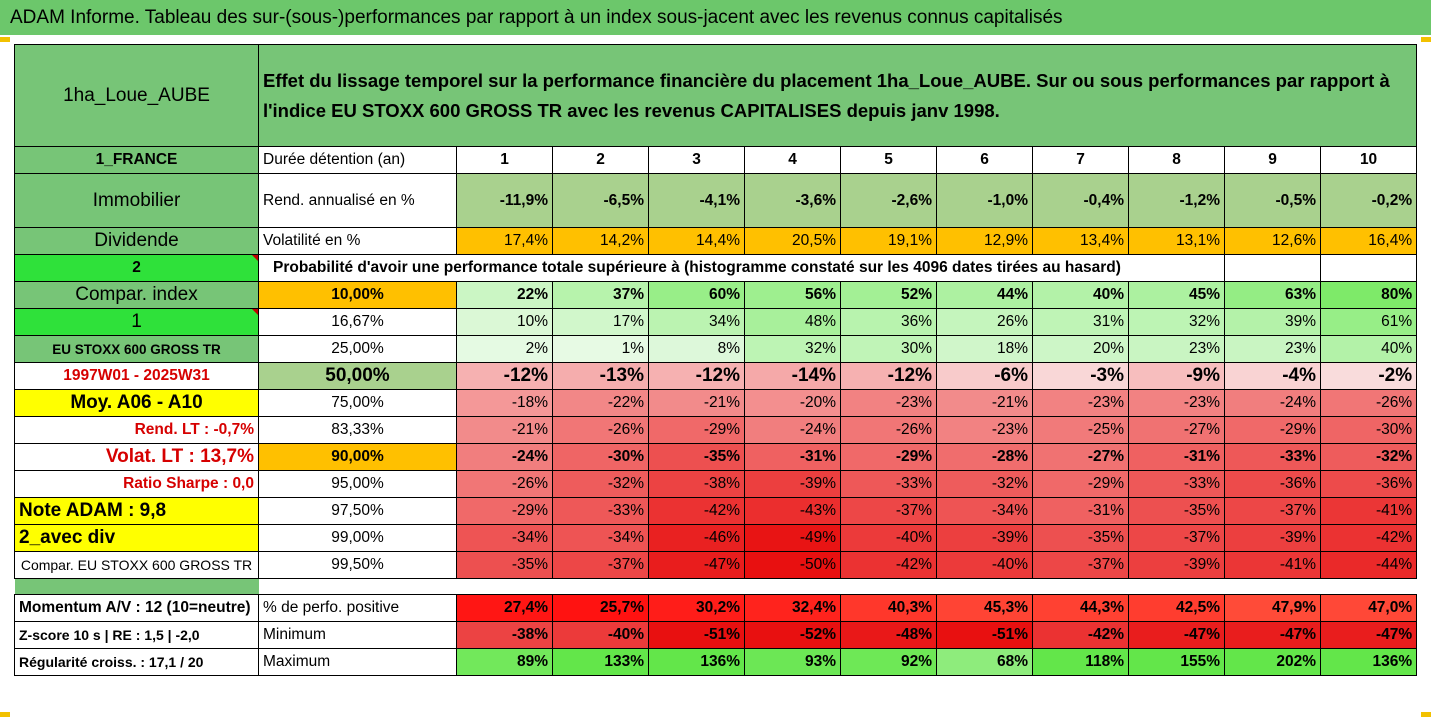 This screenshot has width=1431, height=718. Describe the element at coordinates (1272, 322) in the screenshot. I see `percentile-value-cell: 39%` at that location.